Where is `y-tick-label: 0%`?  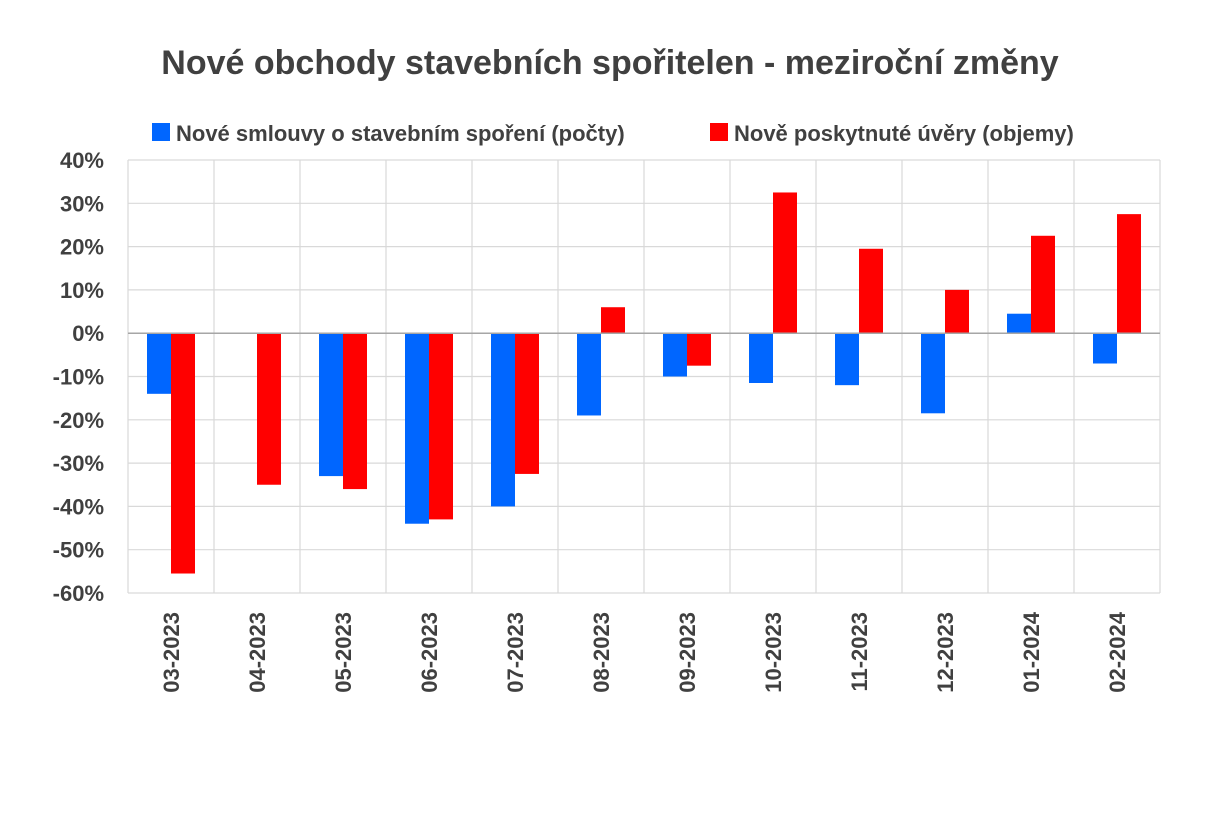 y-tick-label: 0% is located at coordinates (88, 333).